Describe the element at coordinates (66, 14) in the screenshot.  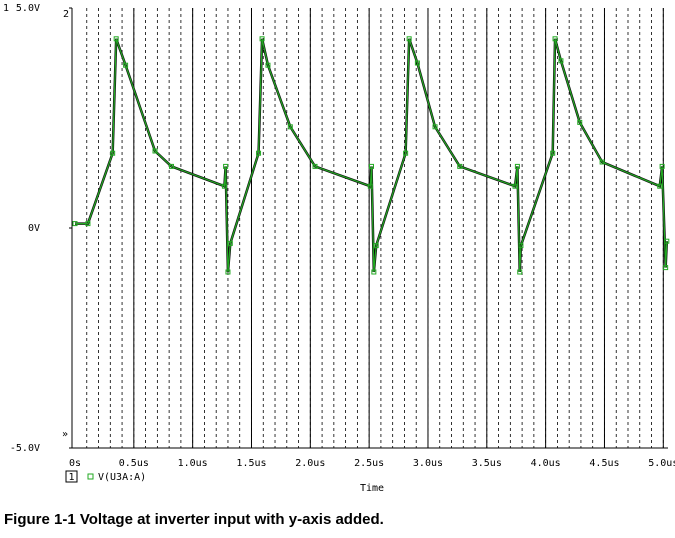
I see `axis-number-2: 2` at that location.